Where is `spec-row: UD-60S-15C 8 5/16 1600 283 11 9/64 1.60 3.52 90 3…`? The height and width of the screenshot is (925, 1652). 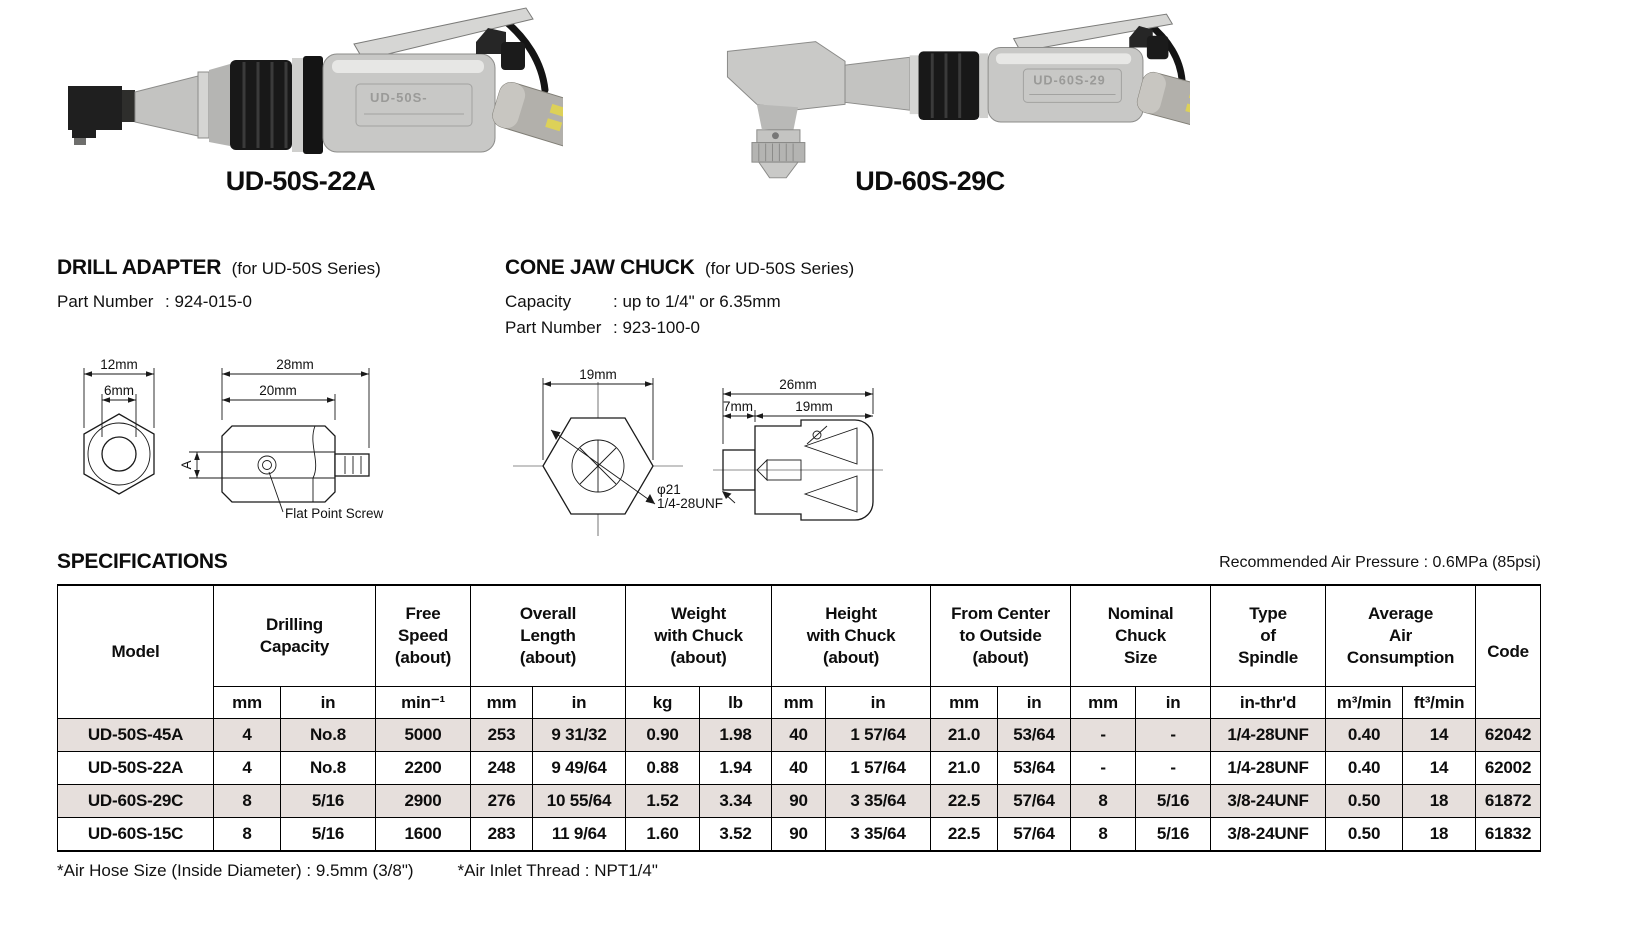 spec-row: UD-60S-15C 8 5/16 1600 283 11 9/64 1.60 3.52 90 3… is located at coordinates (799, 834).